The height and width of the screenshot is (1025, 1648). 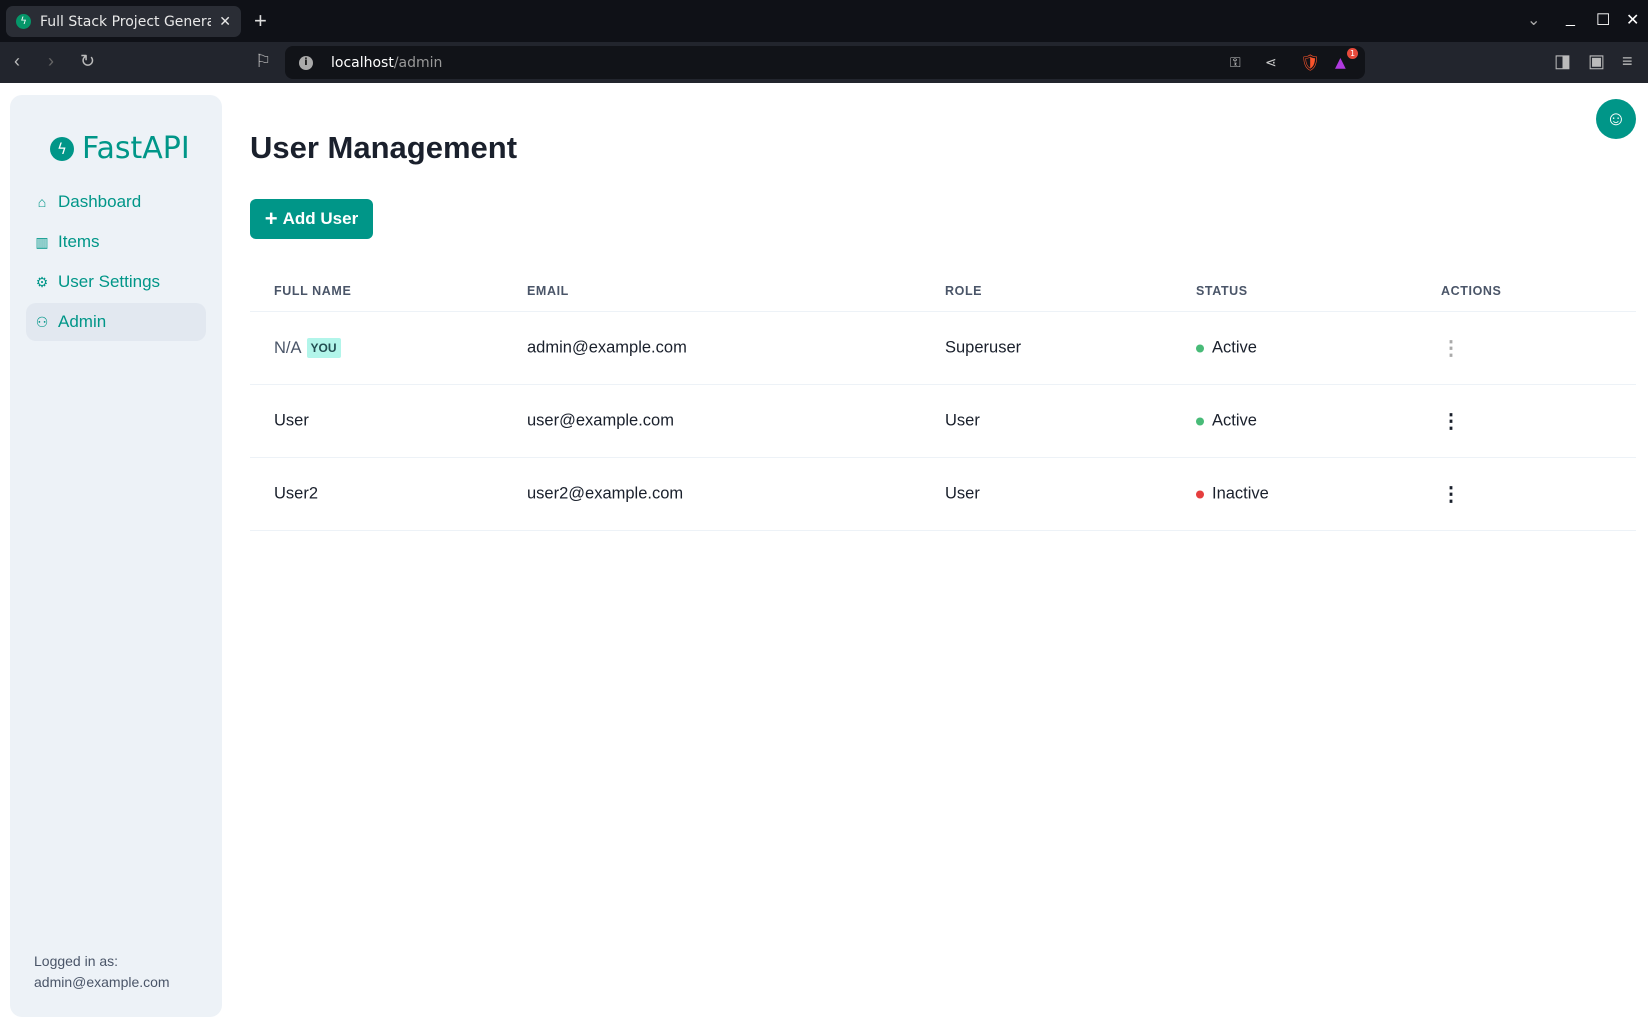 I want to click on wallet-icon: ▣, so click(x=1597, y=61).